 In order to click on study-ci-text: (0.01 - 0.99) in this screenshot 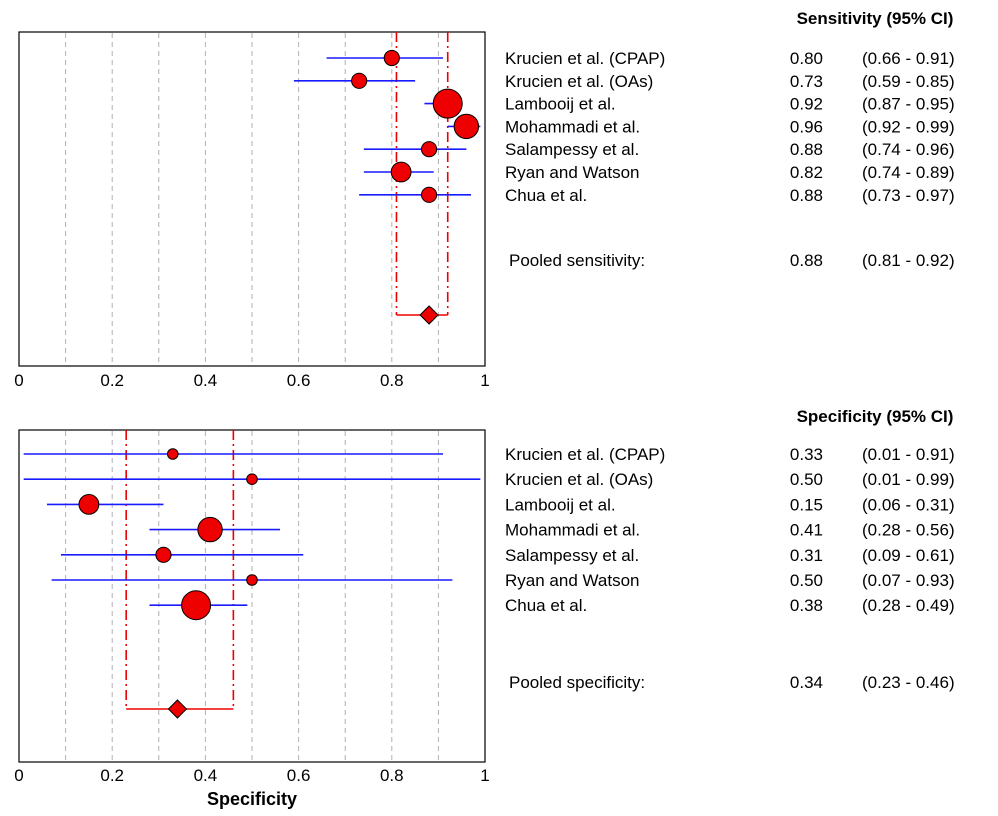, I will do `click(908, 479)`.